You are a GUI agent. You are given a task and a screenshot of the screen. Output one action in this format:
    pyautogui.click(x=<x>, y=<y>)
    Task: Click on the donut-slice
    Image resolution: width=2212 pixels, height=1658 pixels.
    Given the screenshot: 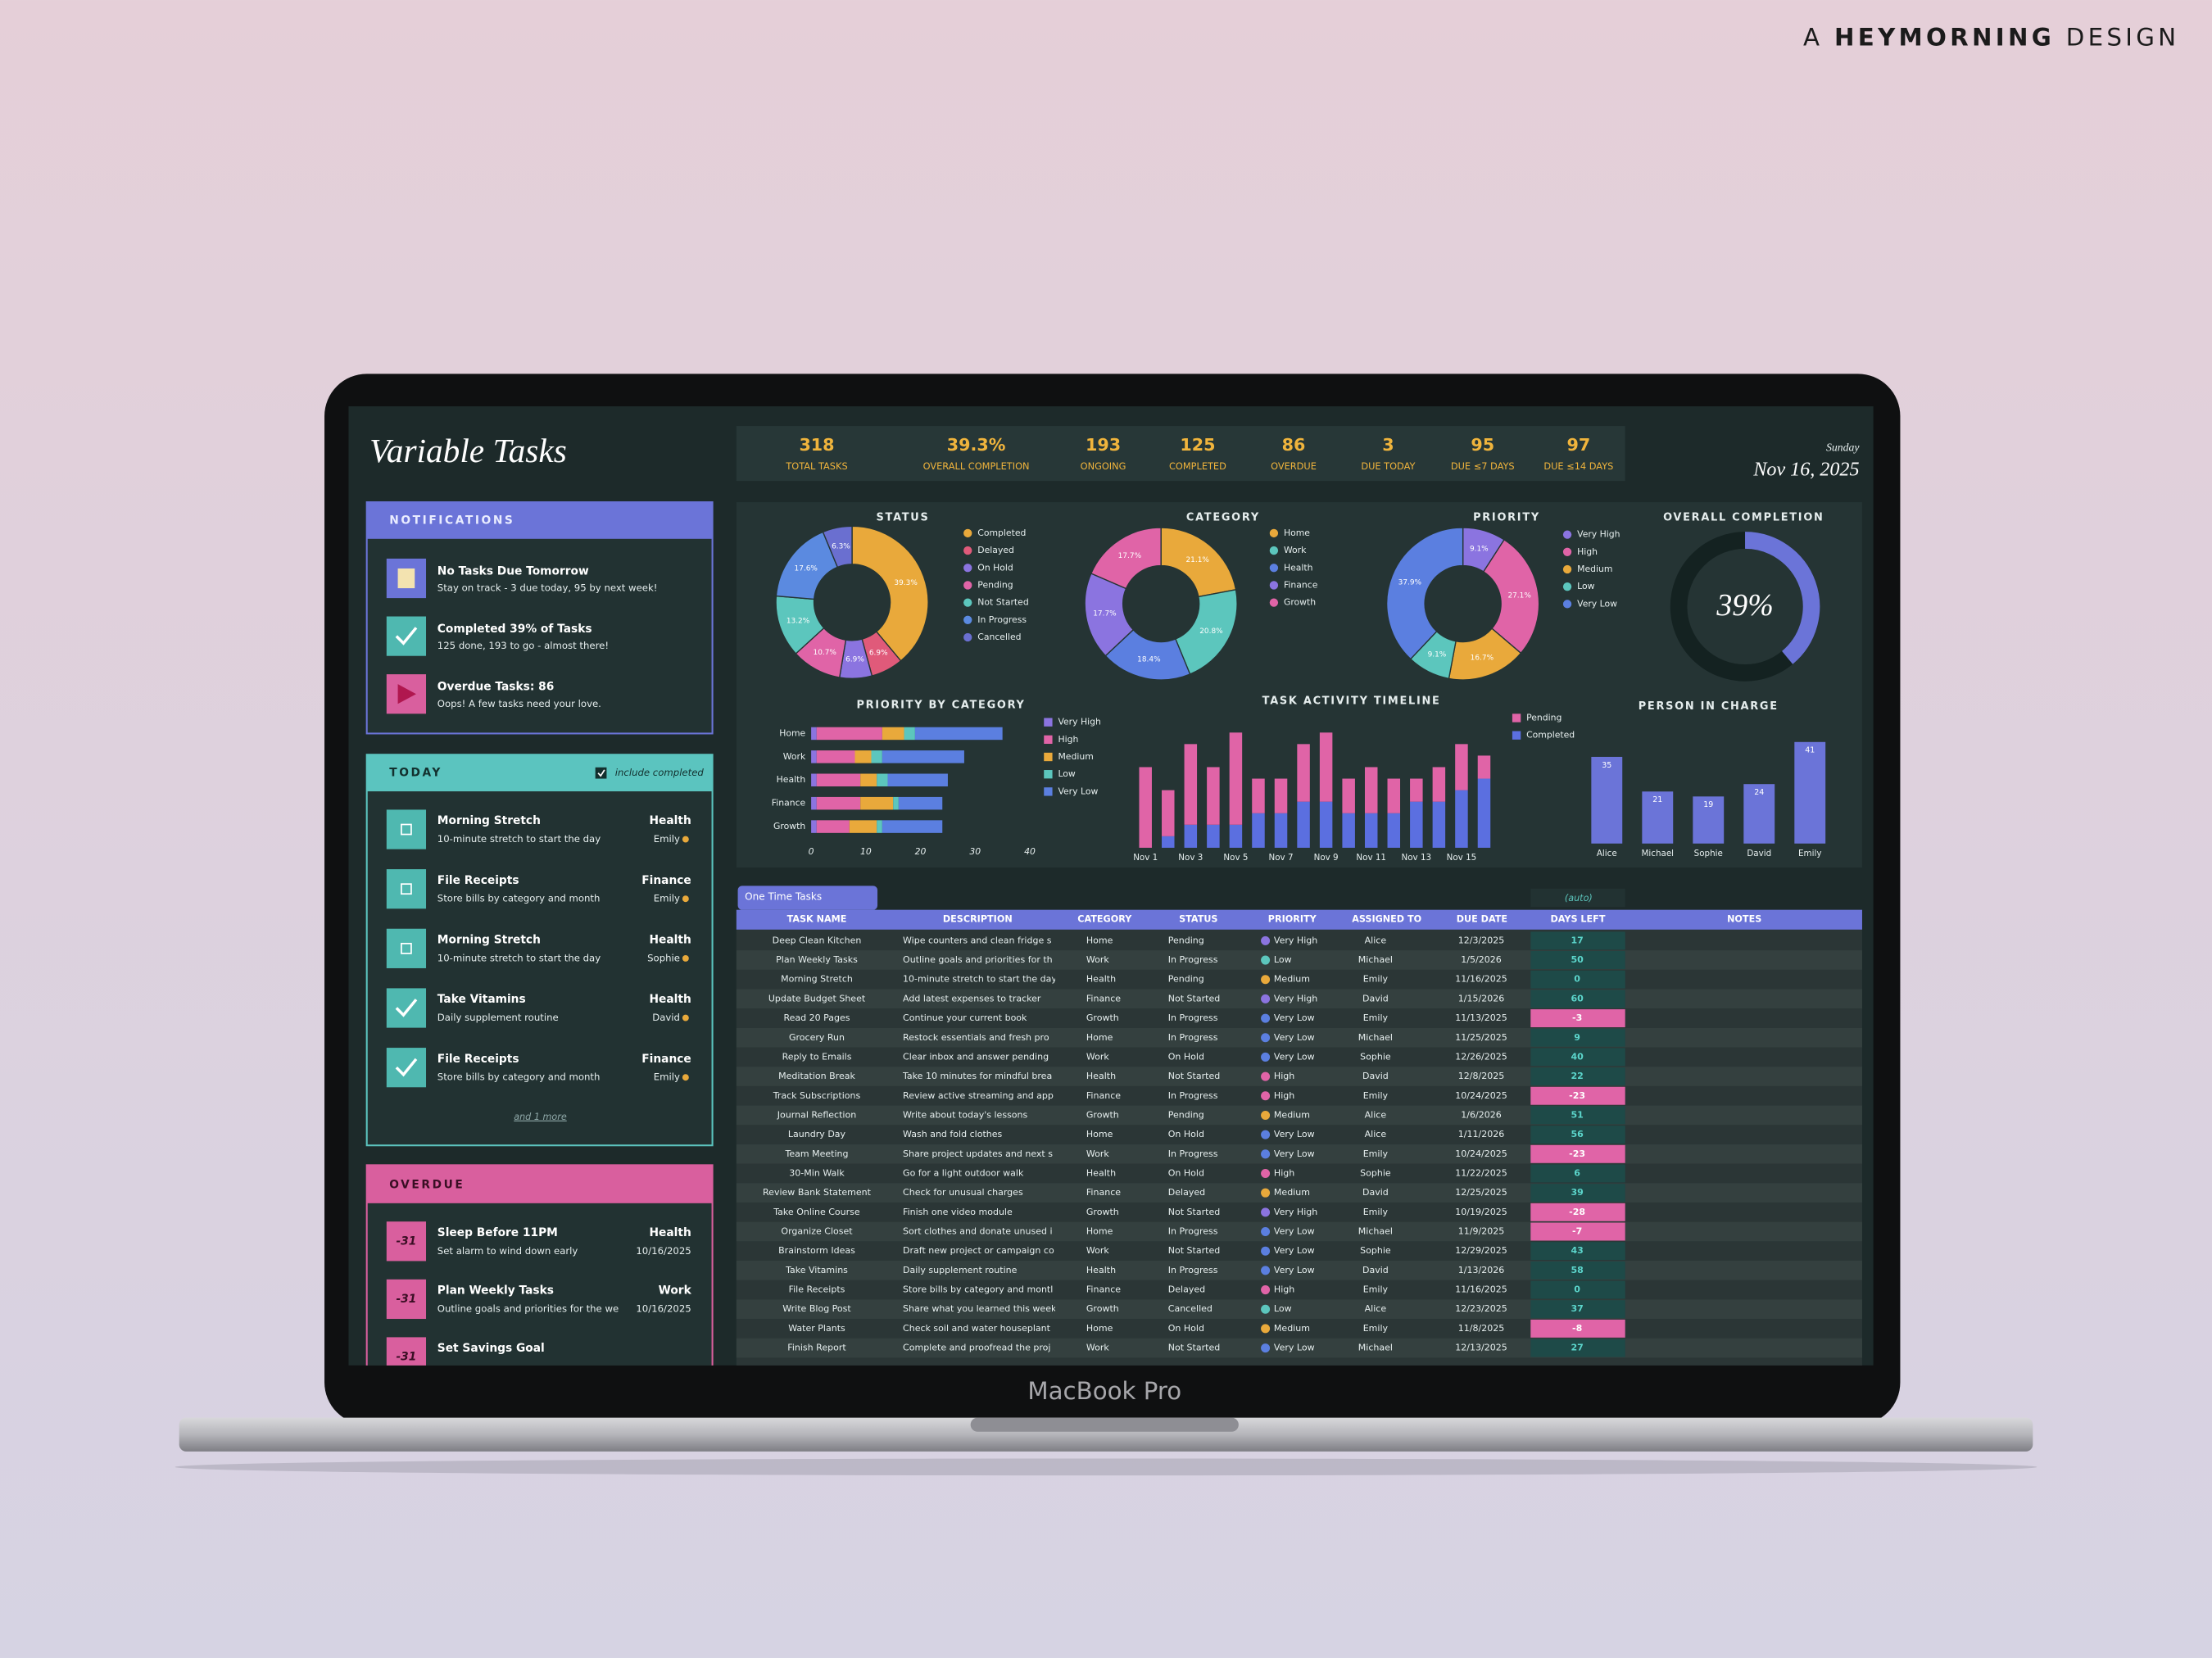 What is the action you would take?
    pyautogui.click(x=1511, y=596)
    